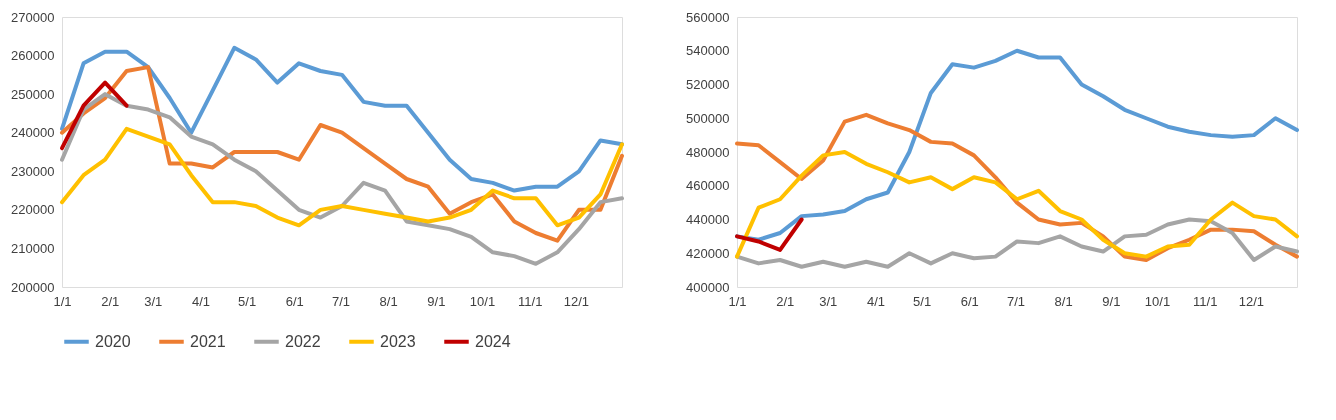 The image size is (1336, 420). Describe the element at coordinates (33, 210) in the screenshot. I see `y-tick-label: 220000` at that location.